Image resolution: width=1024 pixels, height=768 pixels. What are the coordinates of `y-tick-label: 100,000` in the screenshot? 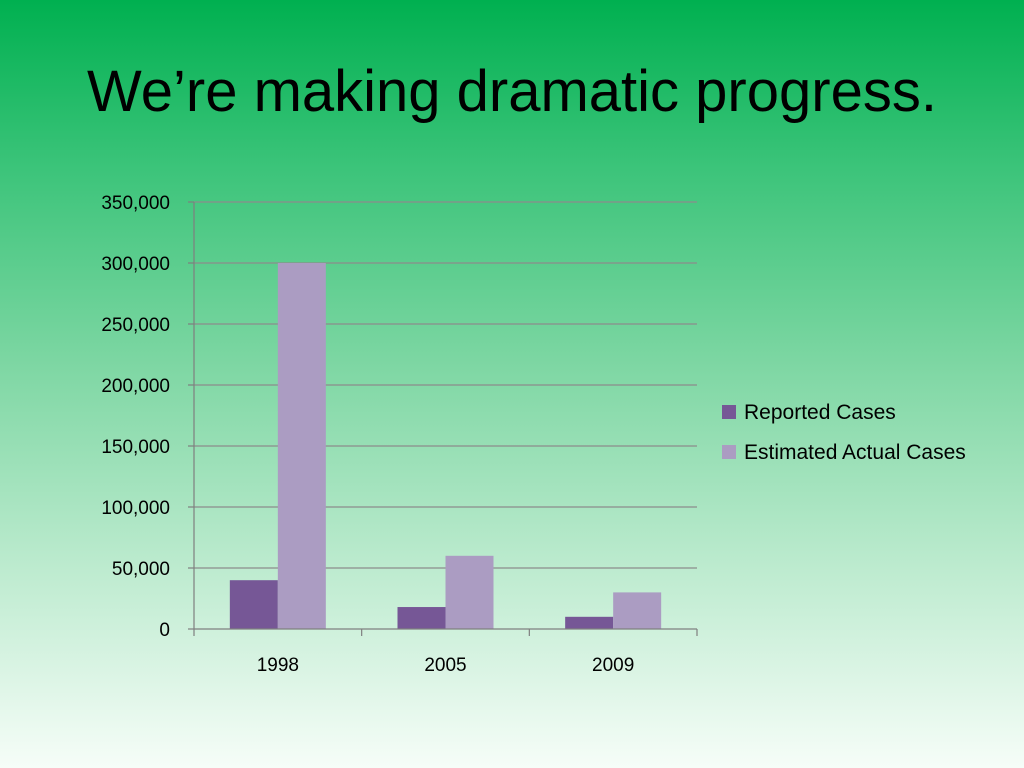 It's located at (135, 508).